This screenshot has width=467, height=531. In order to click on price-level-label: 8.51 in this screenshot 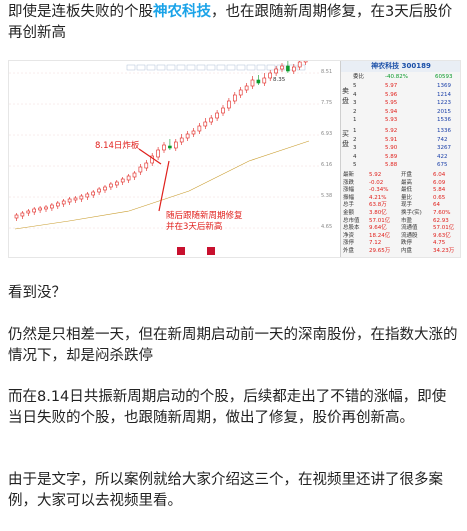, I will do `click(327, 72)`.